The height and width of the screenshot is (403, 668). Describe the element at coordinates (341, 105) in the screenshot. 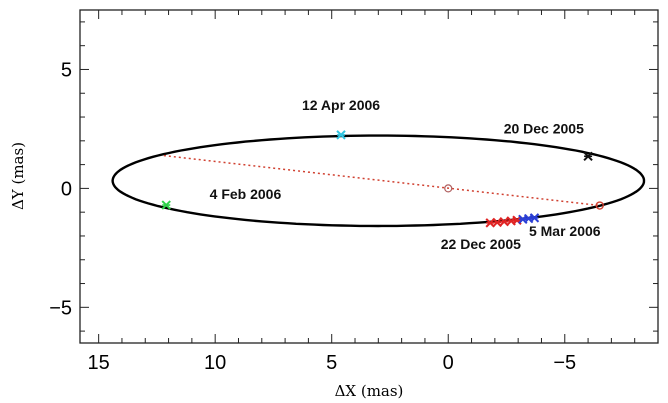

I see `date-annotation: 12 Apr 2006` at that location.